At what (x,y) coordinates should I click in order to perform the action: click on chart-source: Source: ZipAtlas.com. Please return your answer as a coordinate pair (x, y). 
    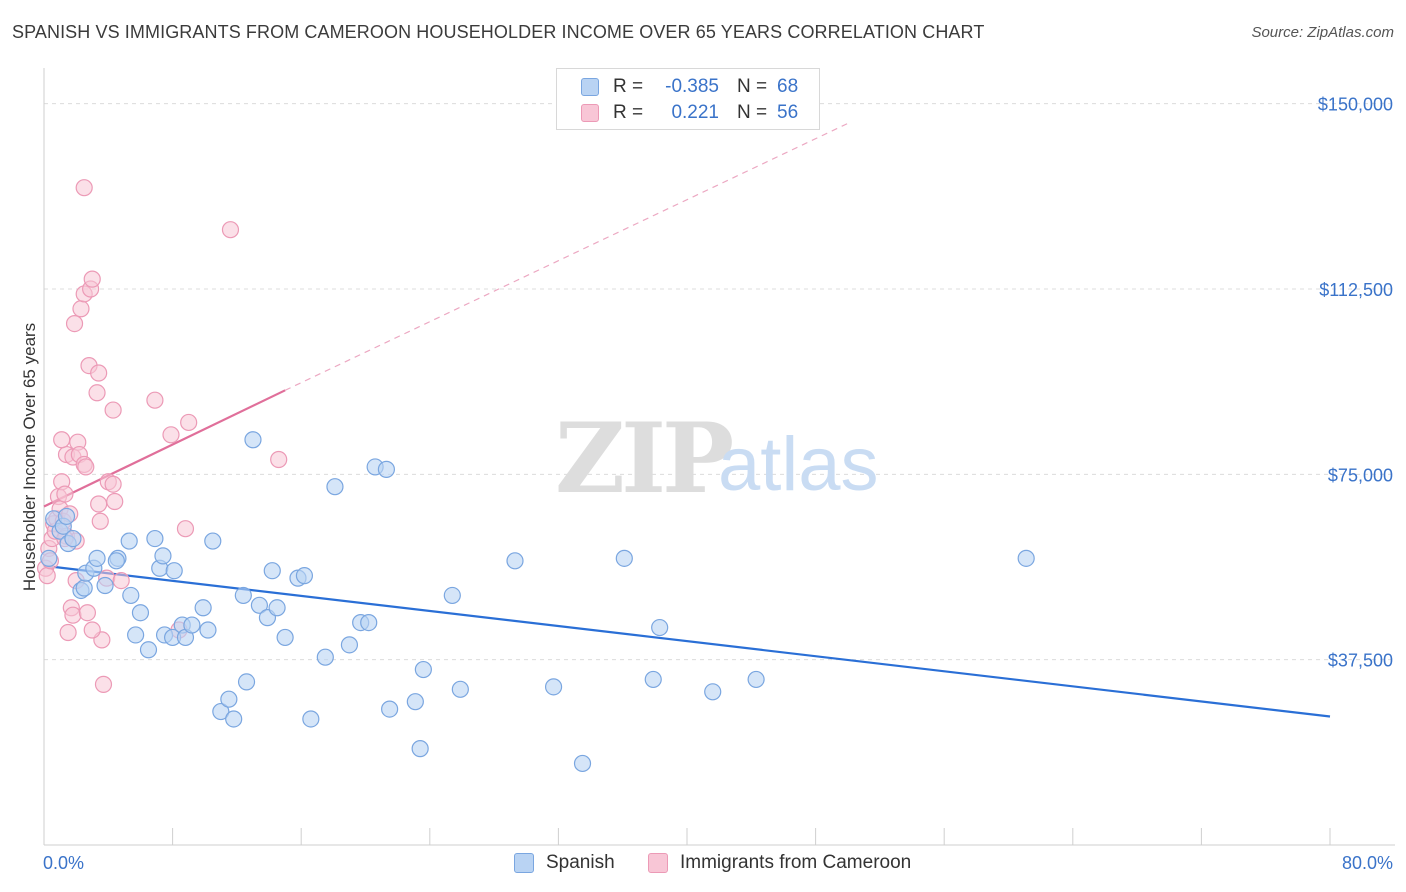
    Looking at the image, I should click on (1322, 32).